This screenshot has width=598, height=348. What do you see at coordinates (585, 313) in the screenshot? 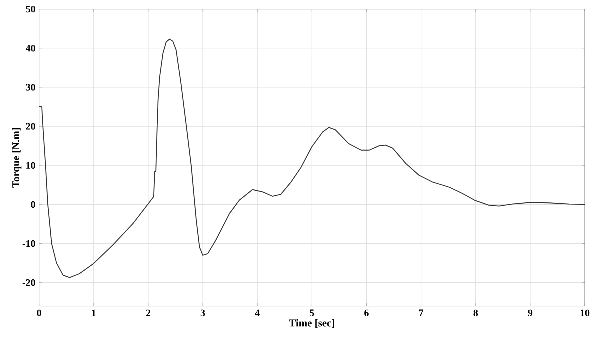
I see `x-tick-label: 10` at bounding box center [585, 313].